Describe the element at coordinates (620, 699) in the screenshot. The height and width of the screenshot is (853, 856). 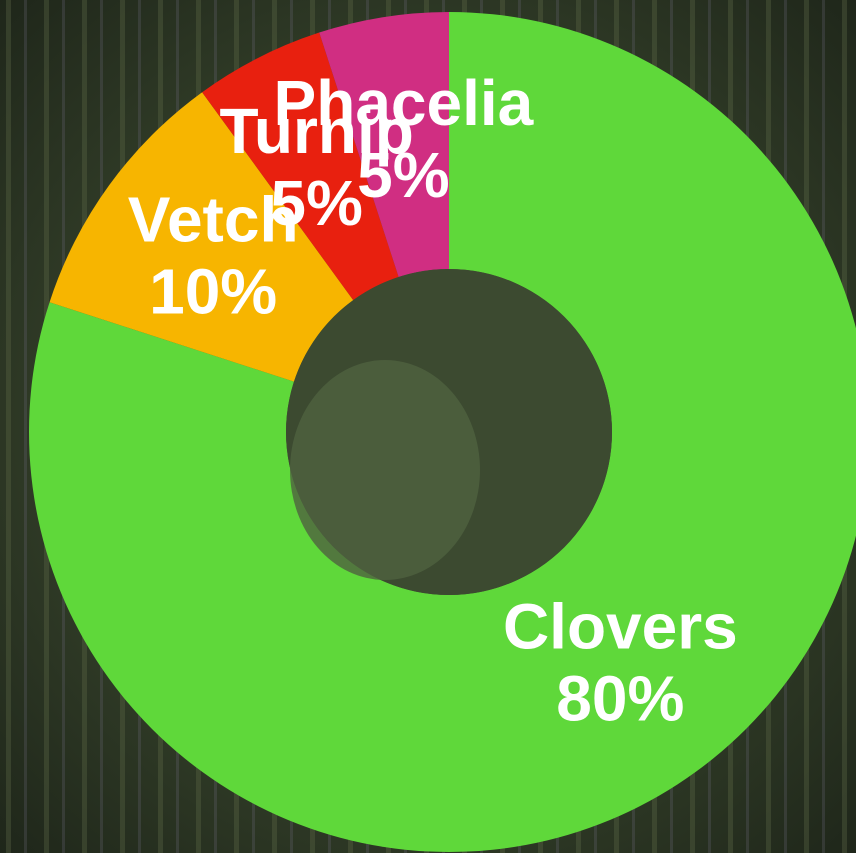
I see `slice-label-value: 80%` at that location.